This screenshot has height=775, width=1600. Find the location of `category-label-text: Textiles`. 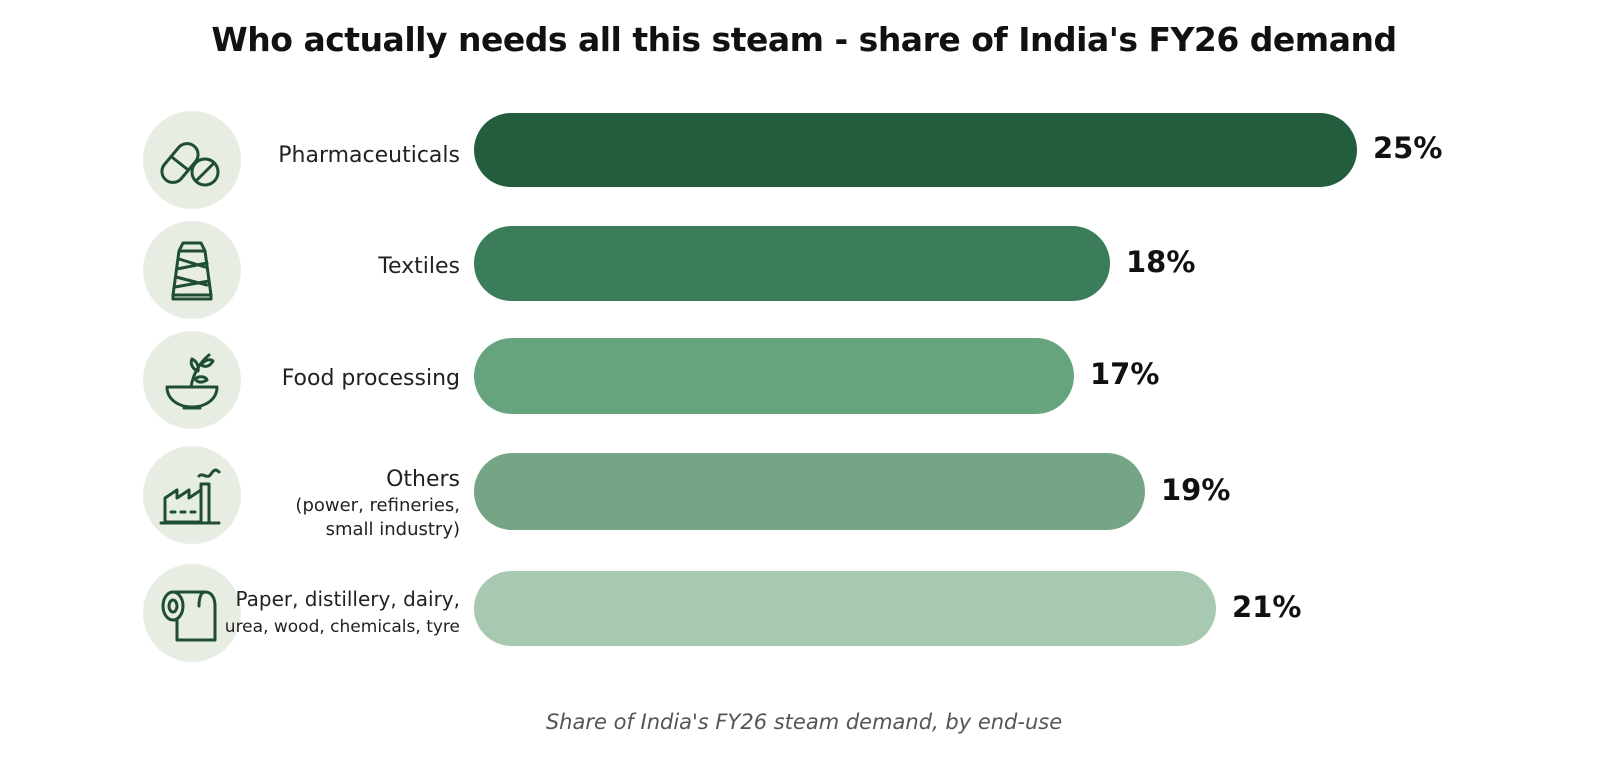

category-label-text: Textiles is located at coordinates (419, 266).